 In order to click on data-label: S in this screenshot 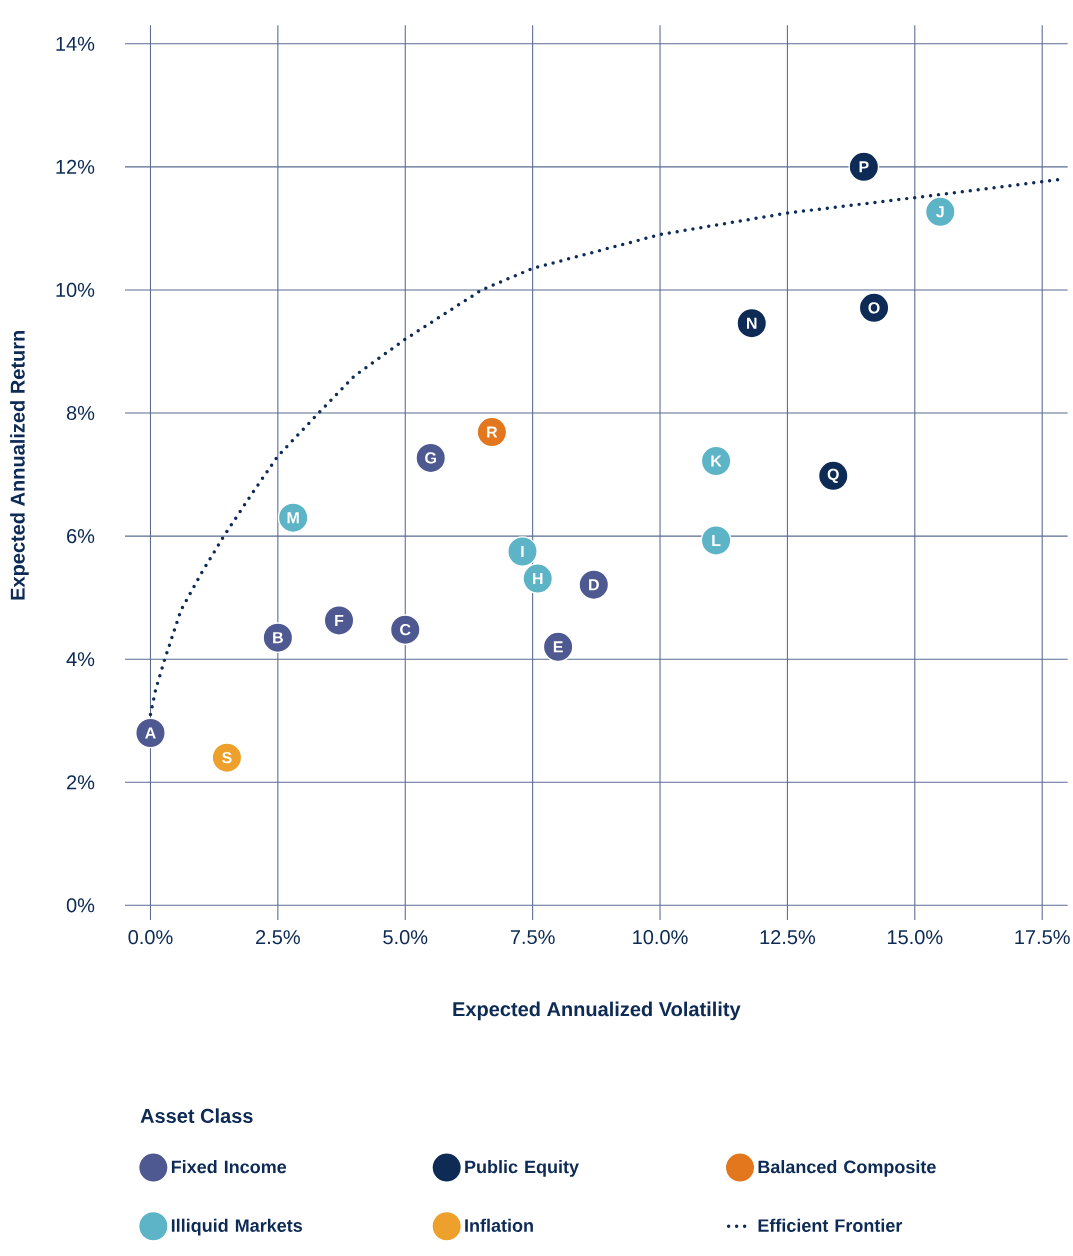, I will do `click(227, 757)`.